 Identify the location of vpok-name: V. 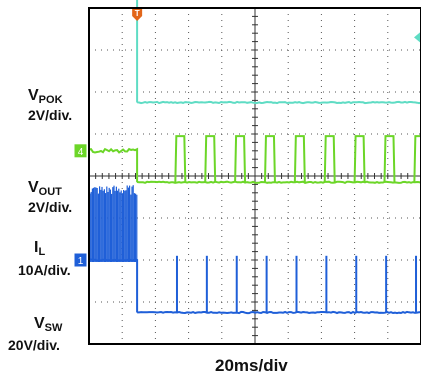
(33, 95).